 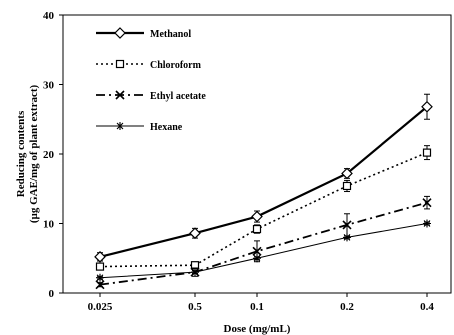 I want to click on series-hexane, so click(x=263, y=250).